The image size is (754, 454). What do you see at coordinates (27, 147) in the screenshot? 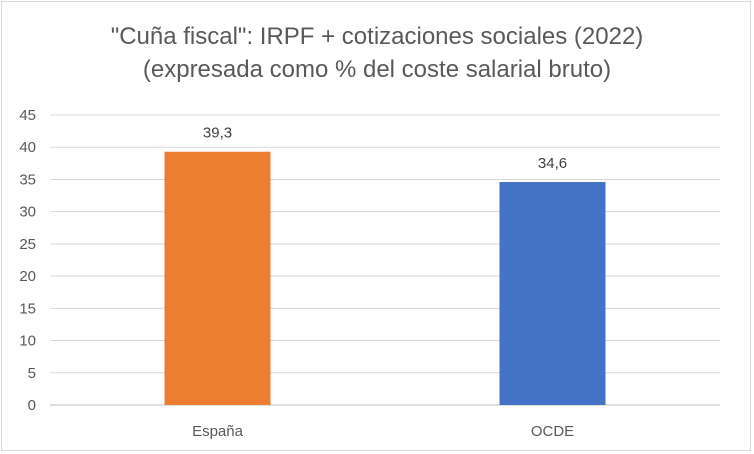
I see `y-tick-label: 40` at bounding box center [27, 147].